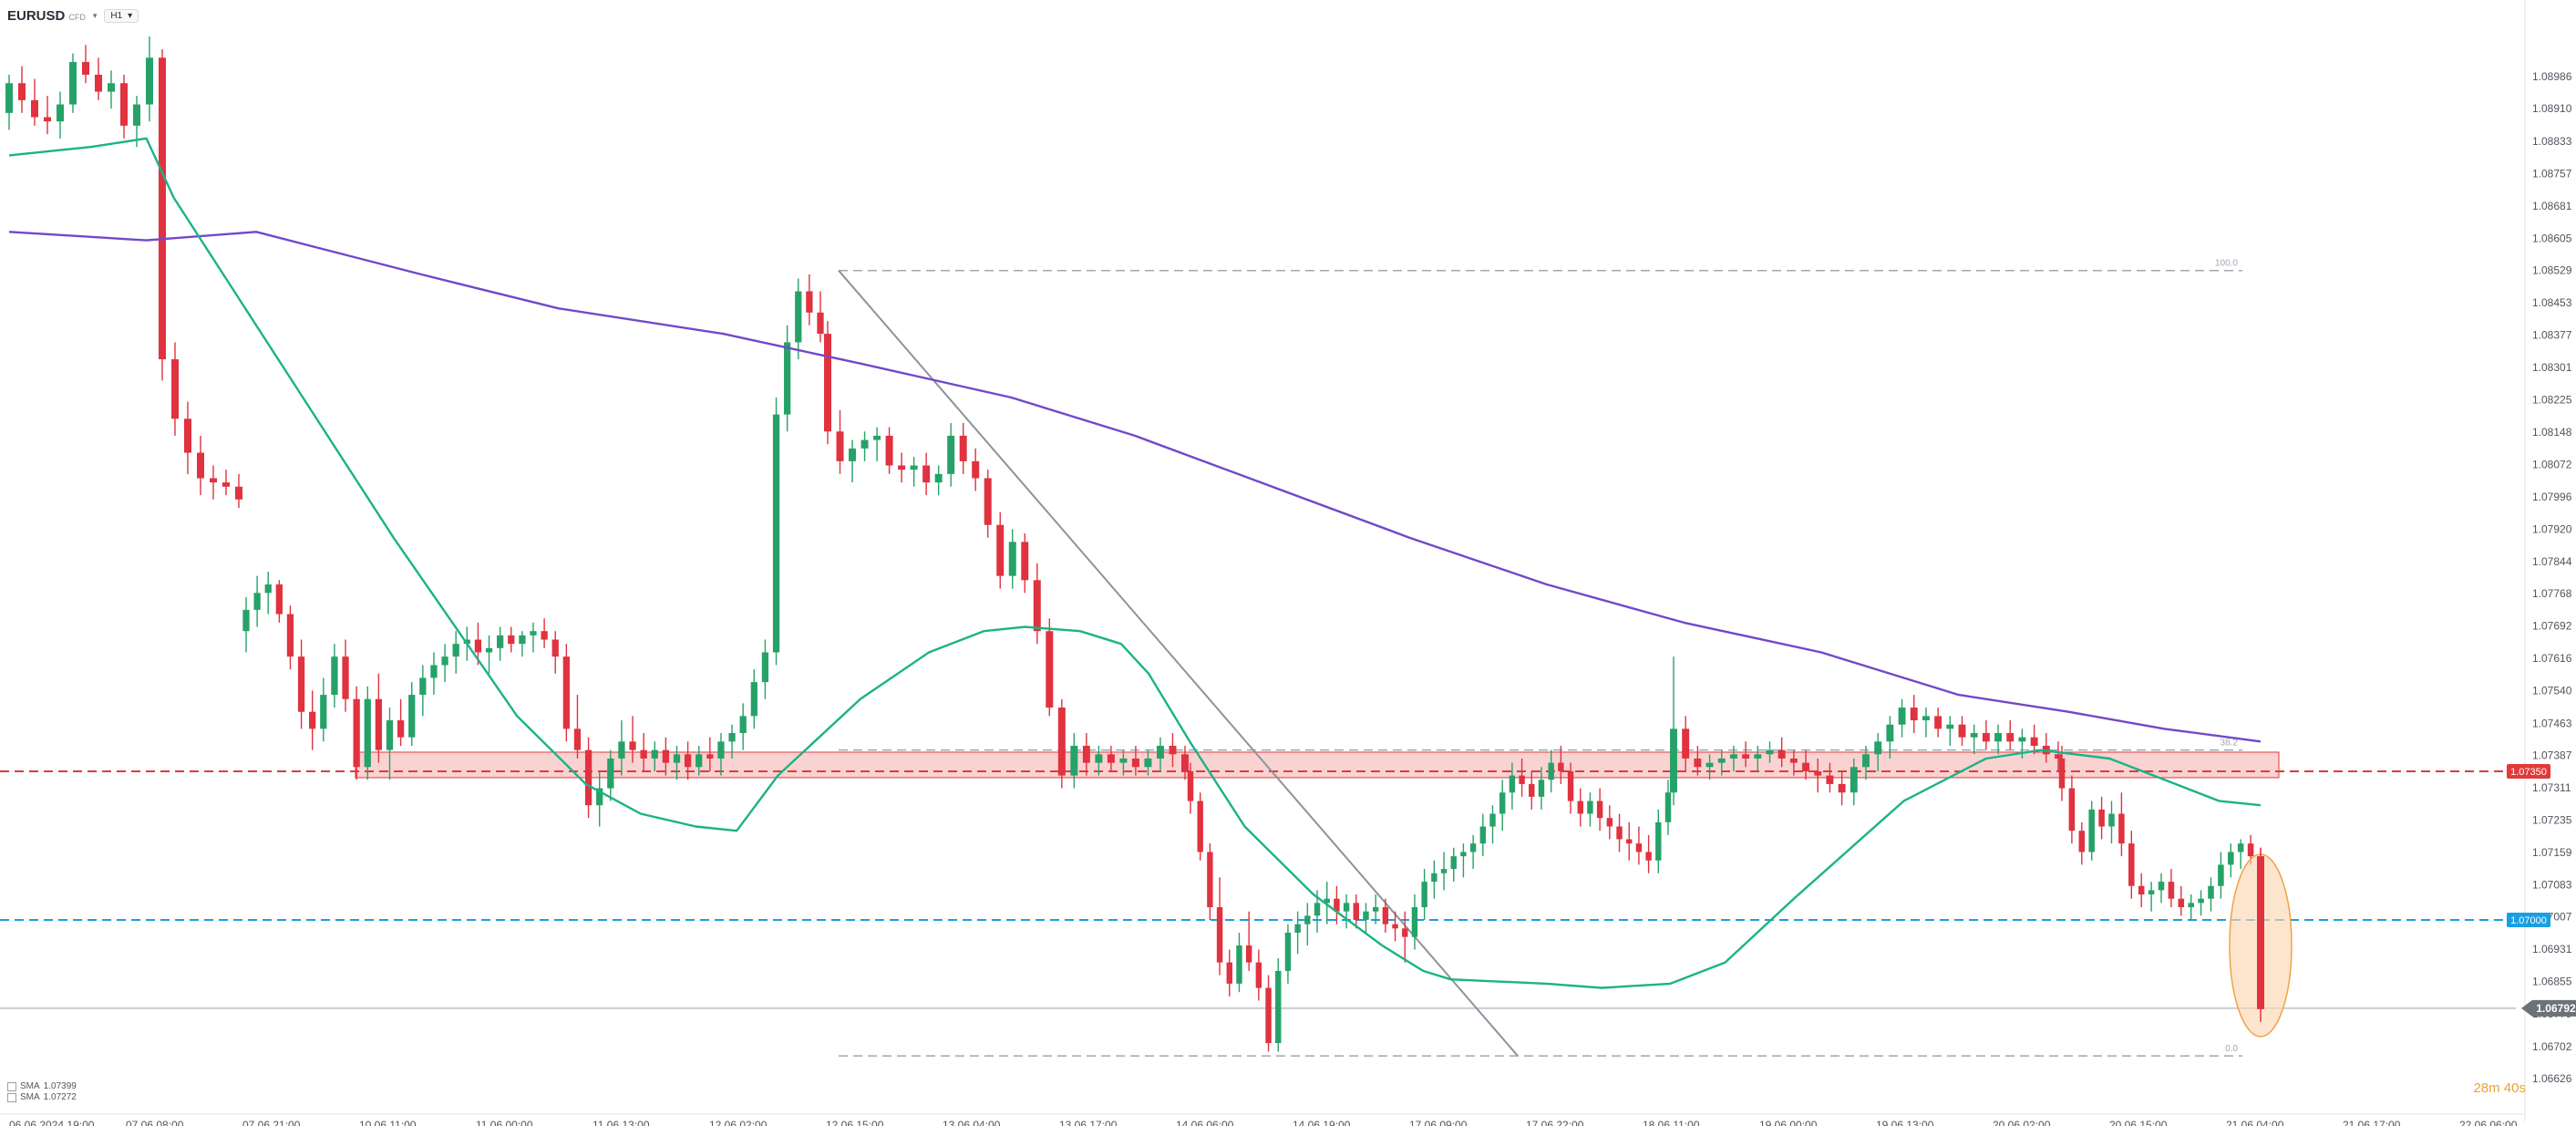  What do you see at coordinates (11, 1098) in the screenshot?
I see `legend-checkbox-icon` at bounding box center [11, 1098].